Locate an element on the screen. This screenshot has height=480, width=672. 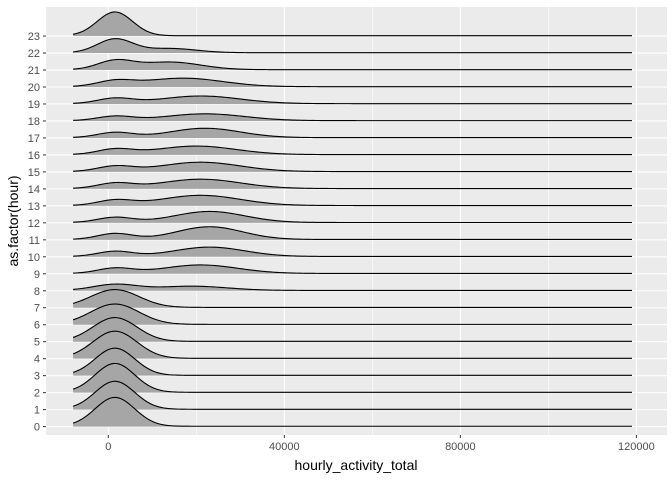
y-axis-title: as.factor(hour) is located at coordinates (13, 220).